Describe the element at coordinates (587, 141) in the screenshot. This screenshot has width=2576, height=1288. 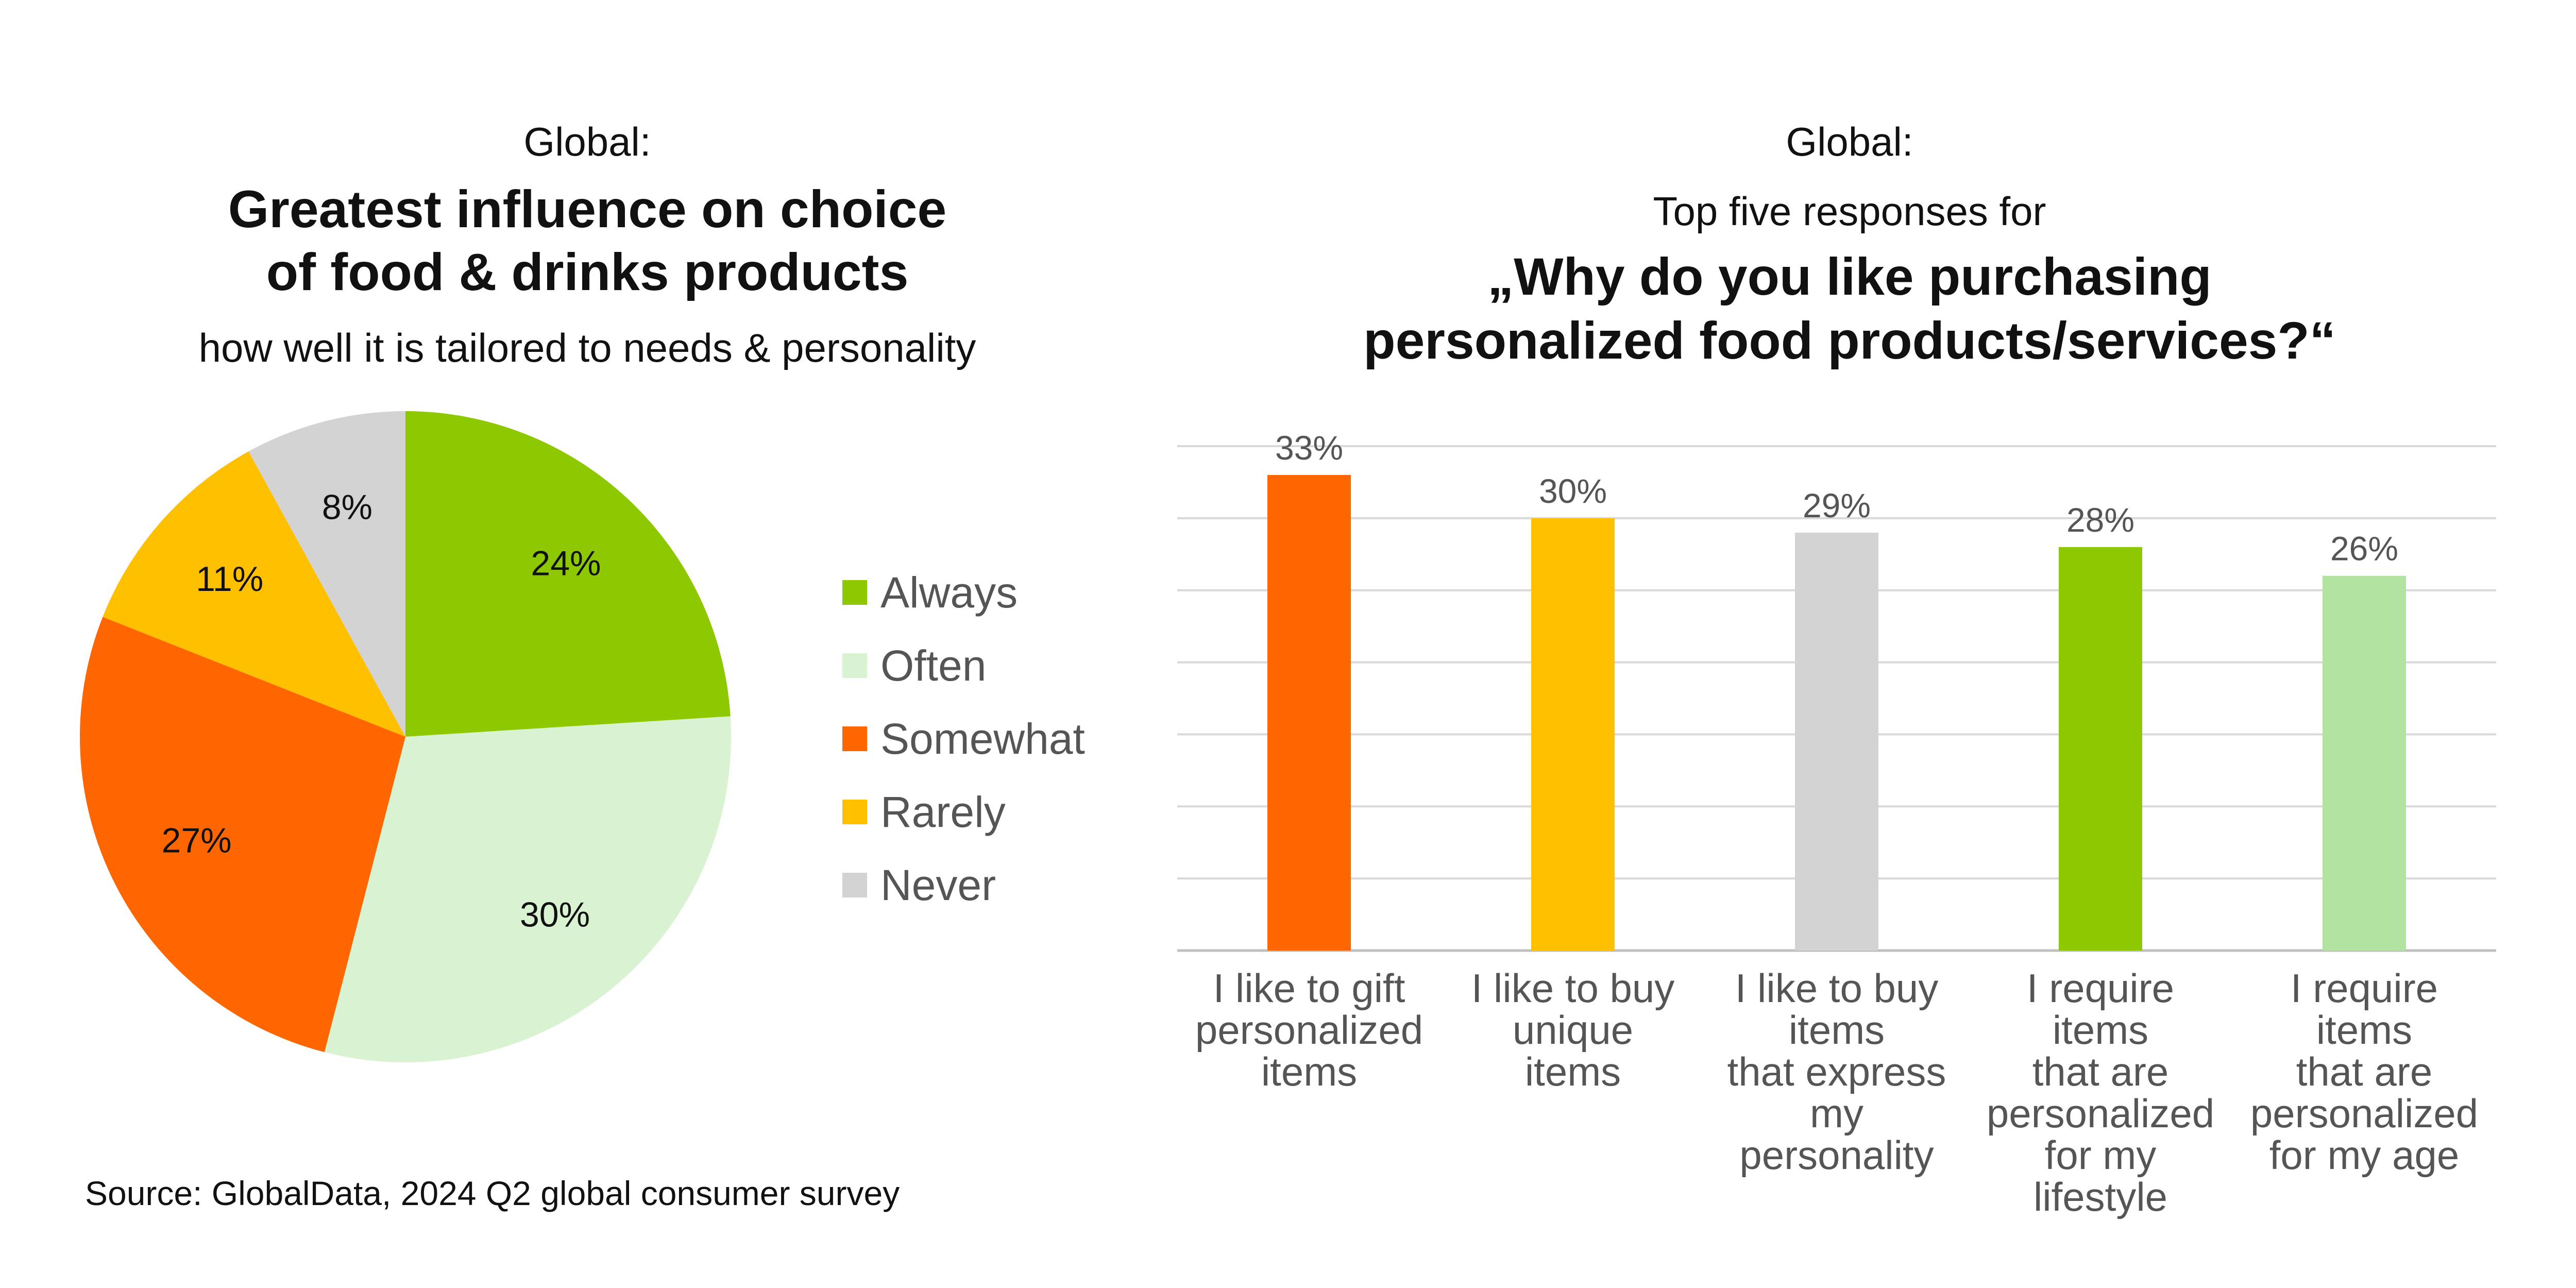
I see `pie-pre-title: Global:` at that location.